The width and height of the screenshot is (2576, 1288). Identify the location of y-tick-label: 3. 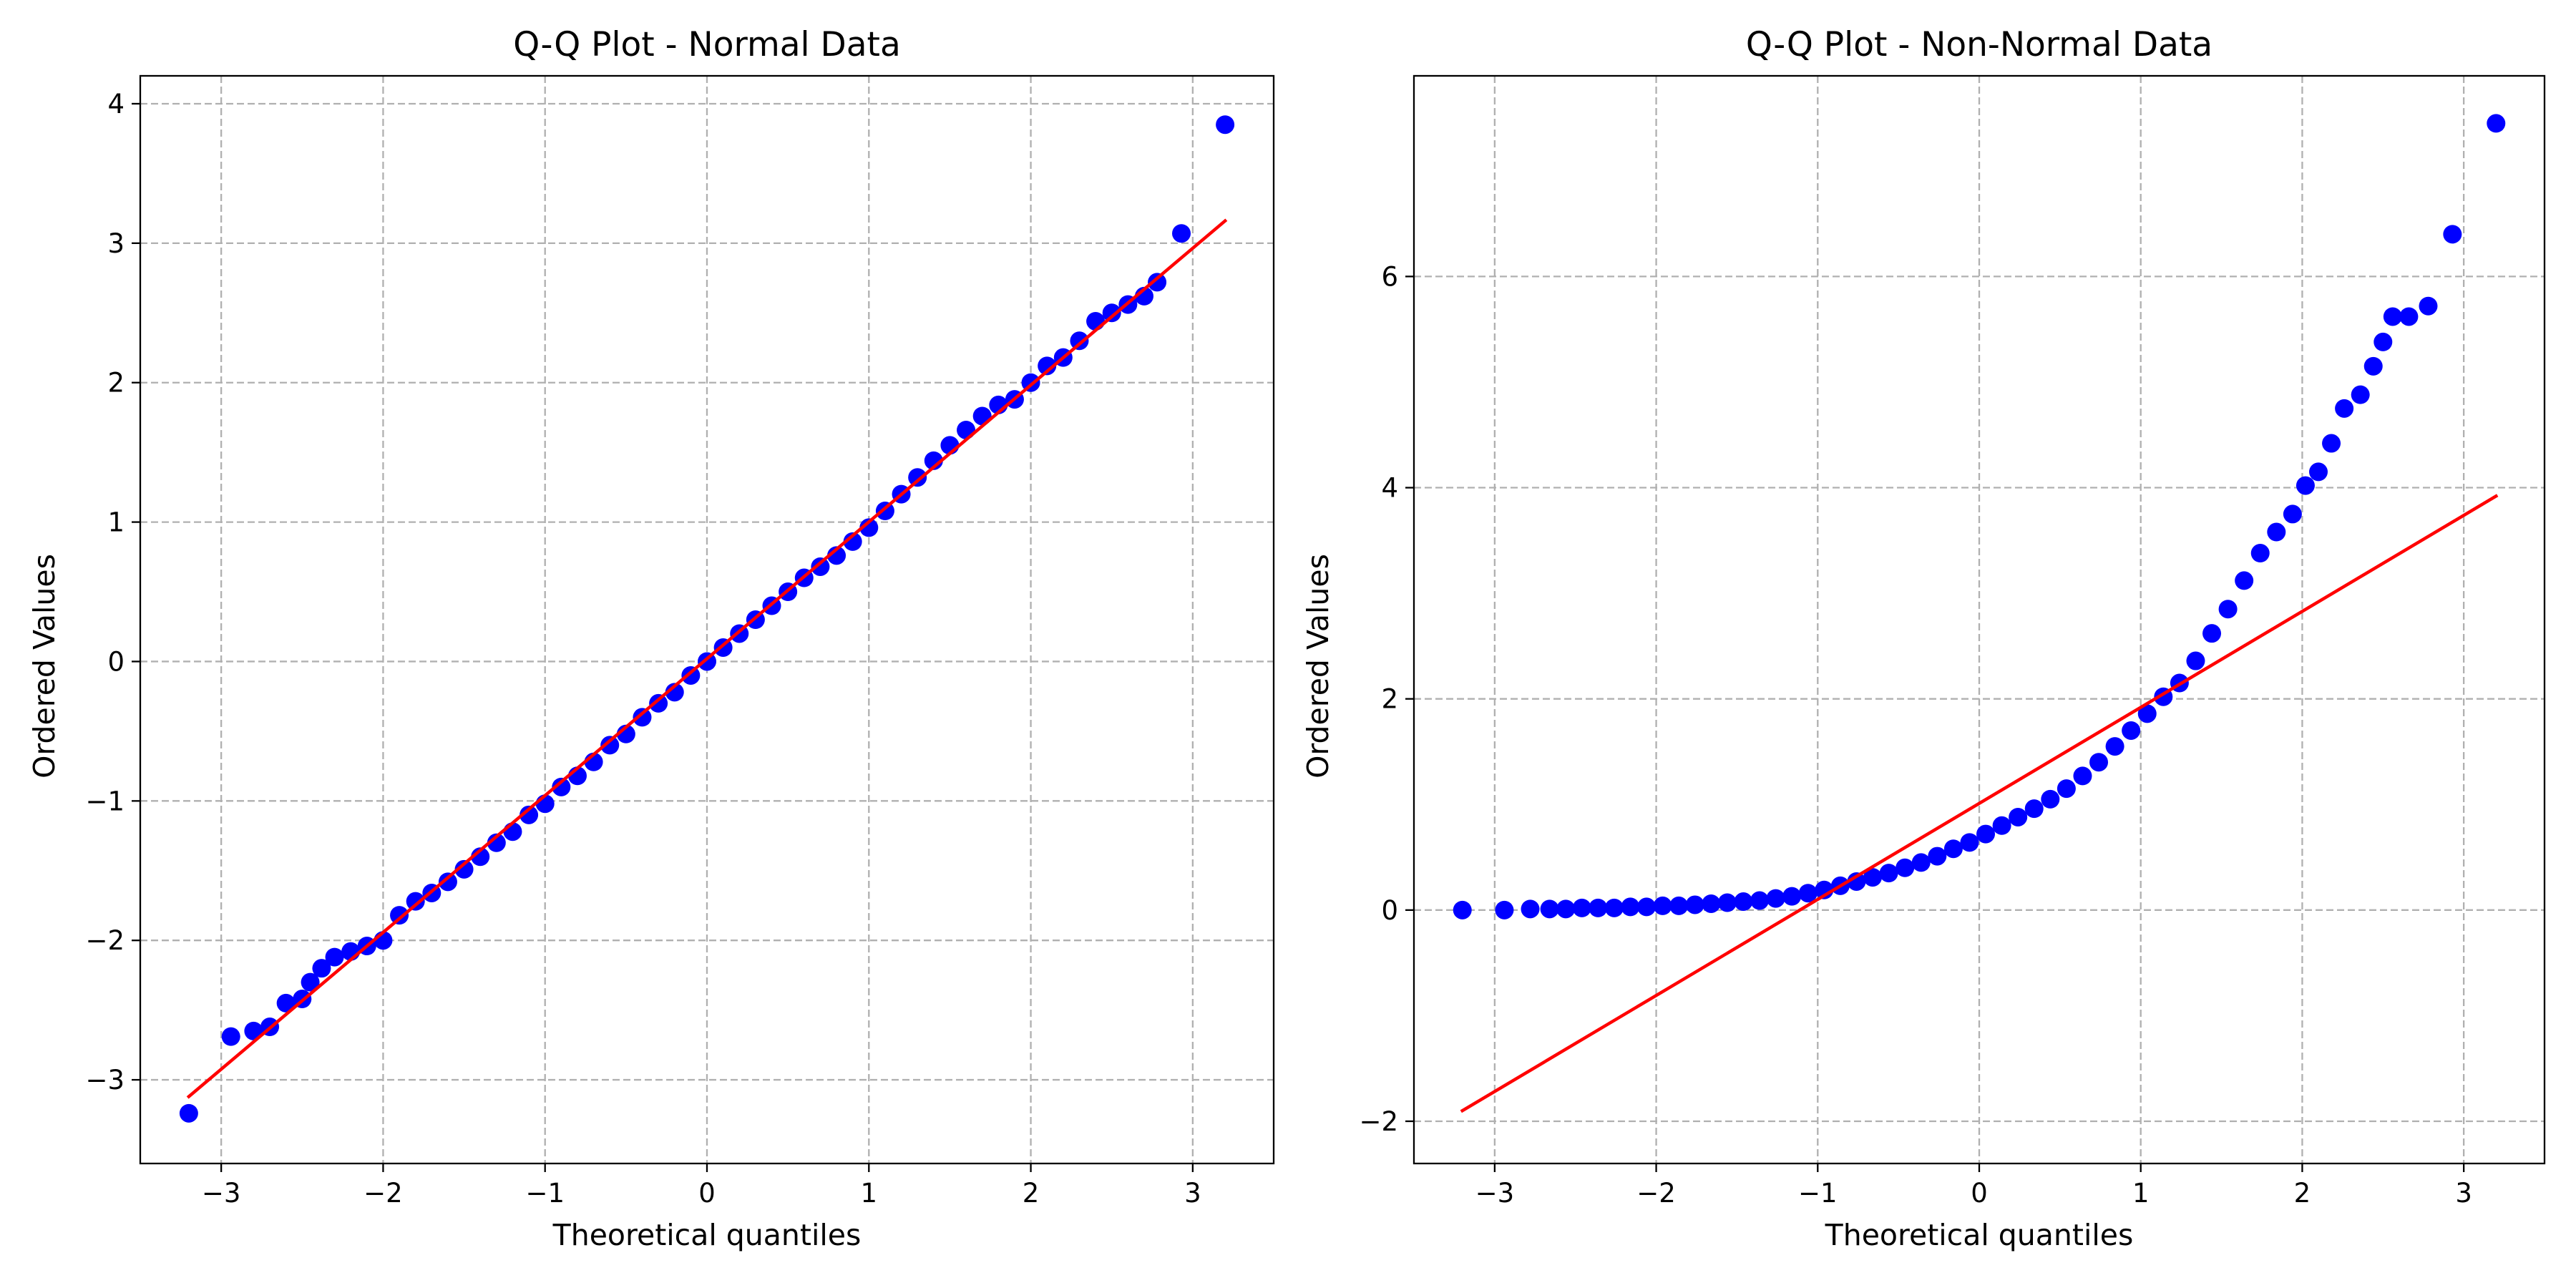
(116, 243).